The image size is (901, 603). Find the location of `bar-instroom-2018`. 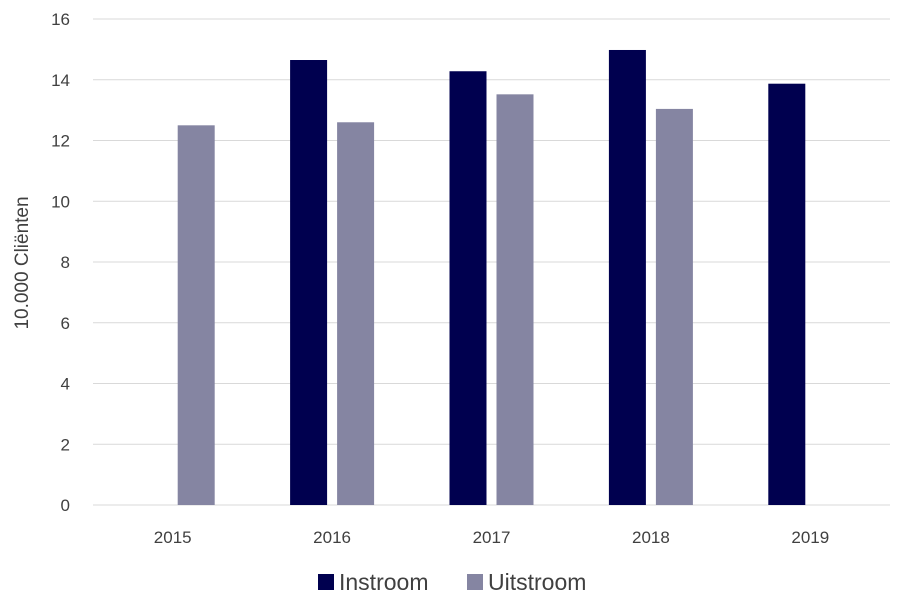

bar-instroom-2018 is located at coordinates (627, 277).